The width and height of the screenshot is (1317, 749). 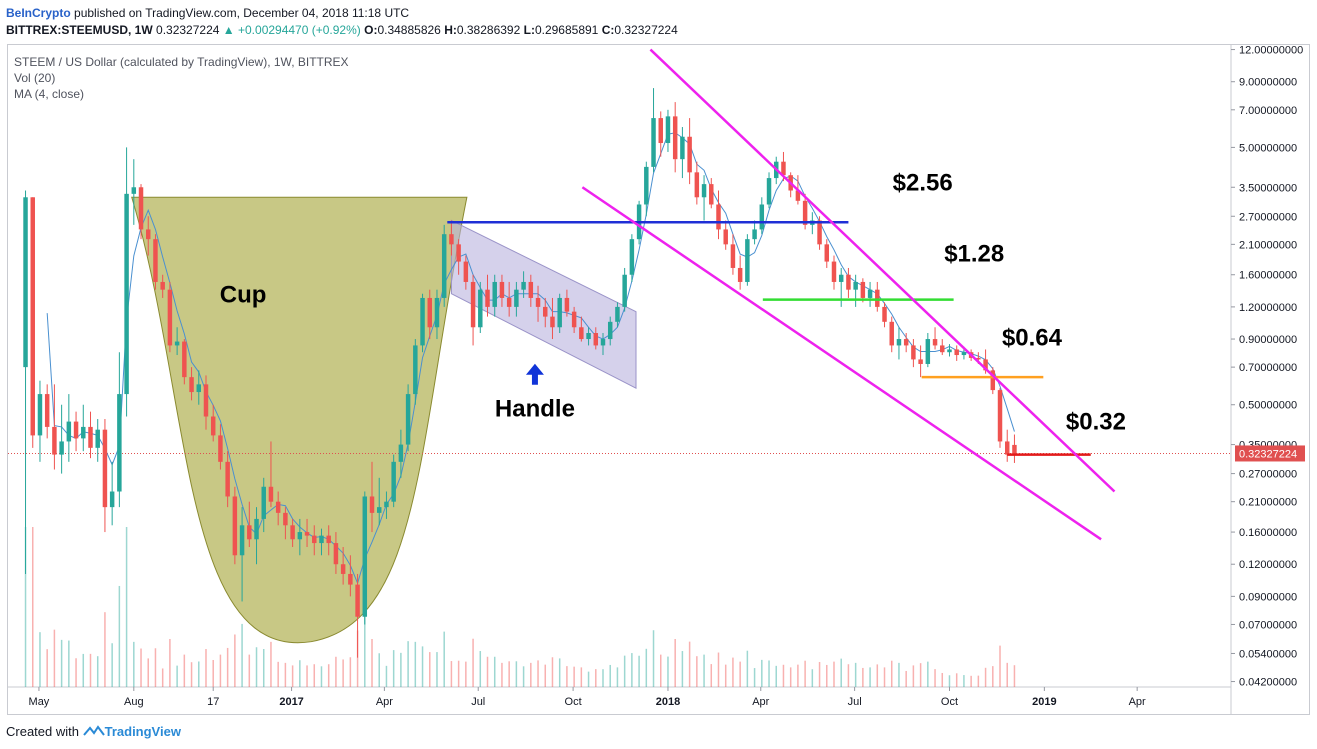 What do you see at coordinates (35, 78) in the screenshot?
I see `volume-legend: Vol (20)` at bounding box center [35, 78].